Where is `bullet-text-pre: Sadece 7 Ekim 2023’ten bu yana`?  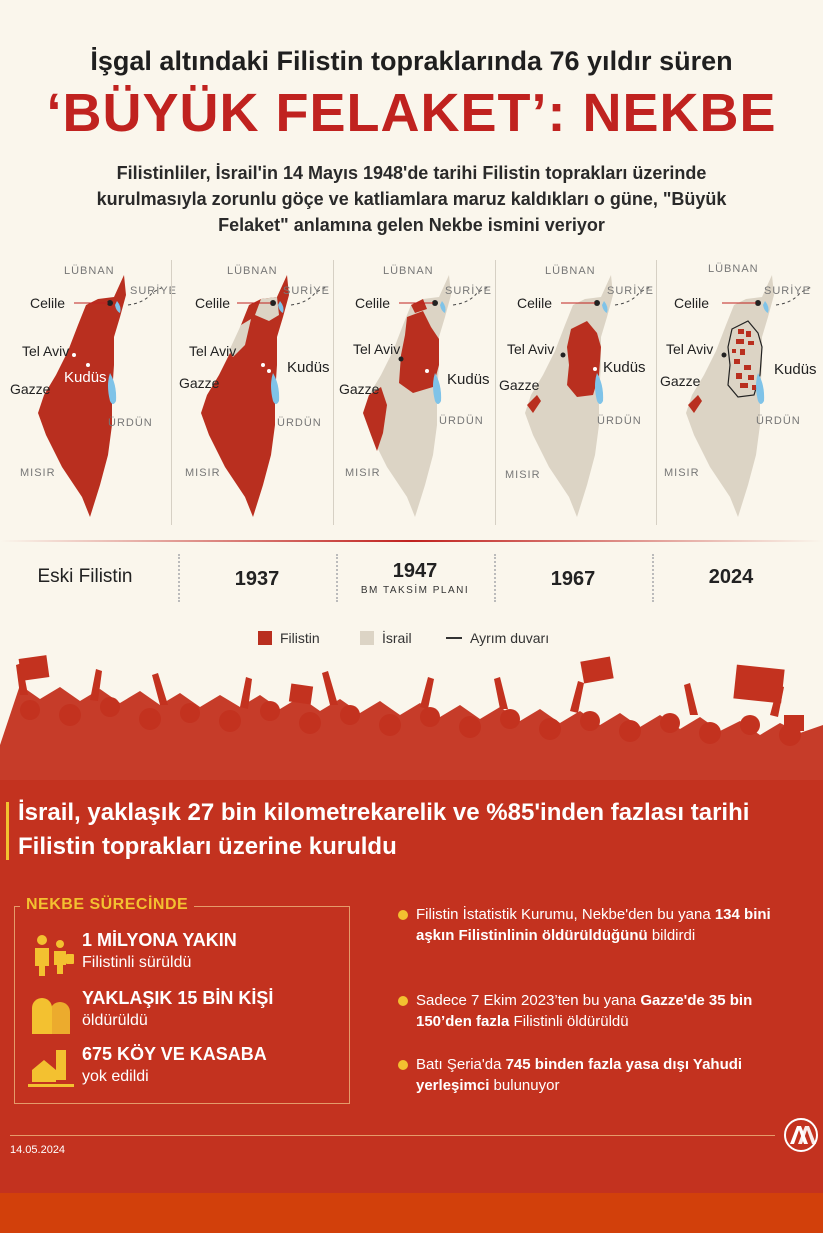 bullet-text-pre: Sadece 7 Ekim 2023’ten bu yana is located at coordinates (528, 1000).